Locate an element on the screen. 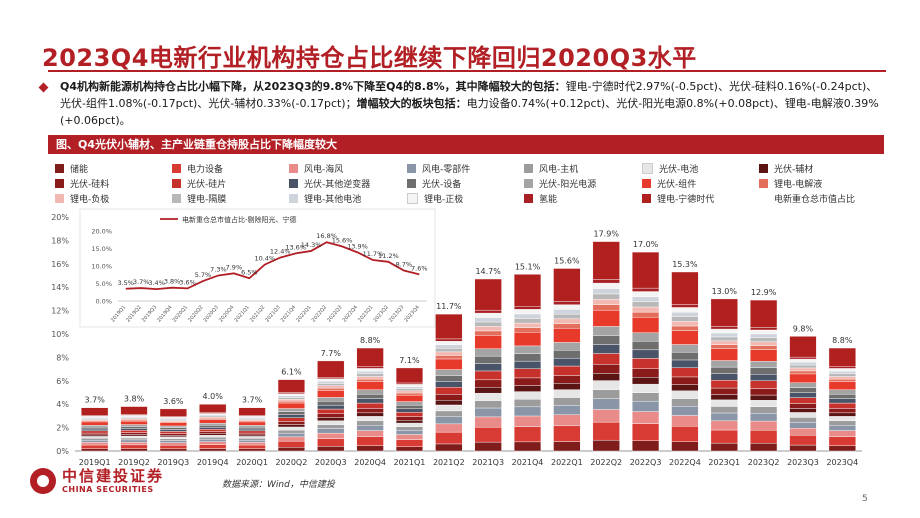 The image size is (920, 518). x-tick-label: 2020Q3 is located at coordinates (331, 462).